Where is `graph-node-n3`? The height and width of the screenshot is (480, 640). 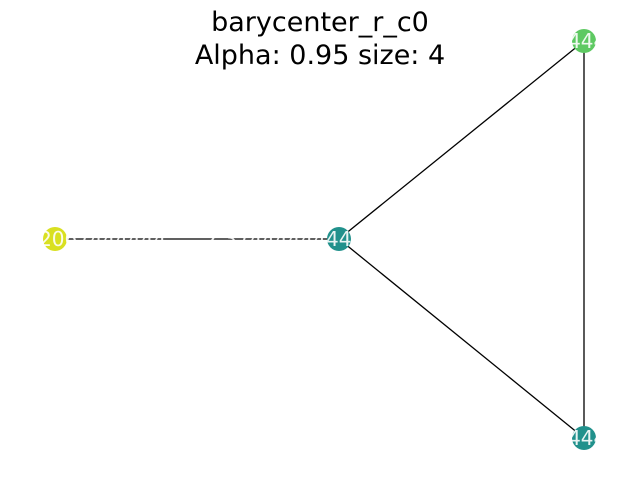 graph-node-n3 is located at coordinates (584, 438).